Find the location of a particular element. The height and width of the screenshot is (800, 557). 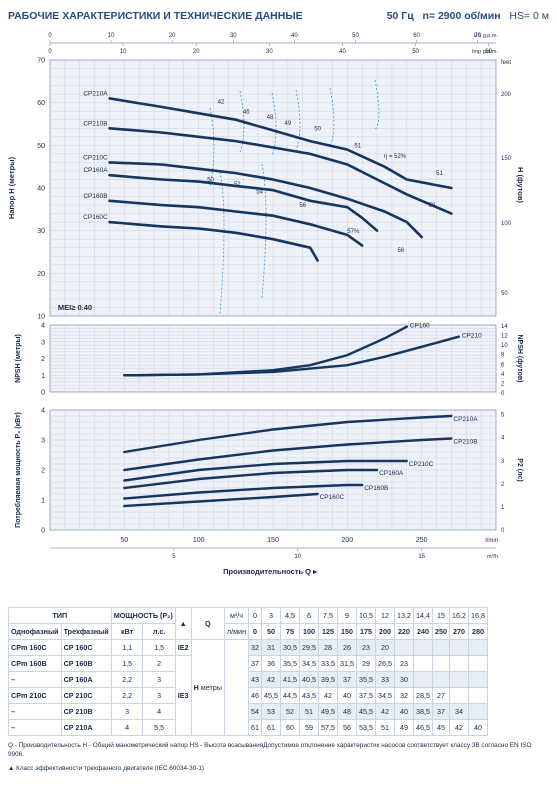

head-value: 28 is located at coordinates (328, 647).